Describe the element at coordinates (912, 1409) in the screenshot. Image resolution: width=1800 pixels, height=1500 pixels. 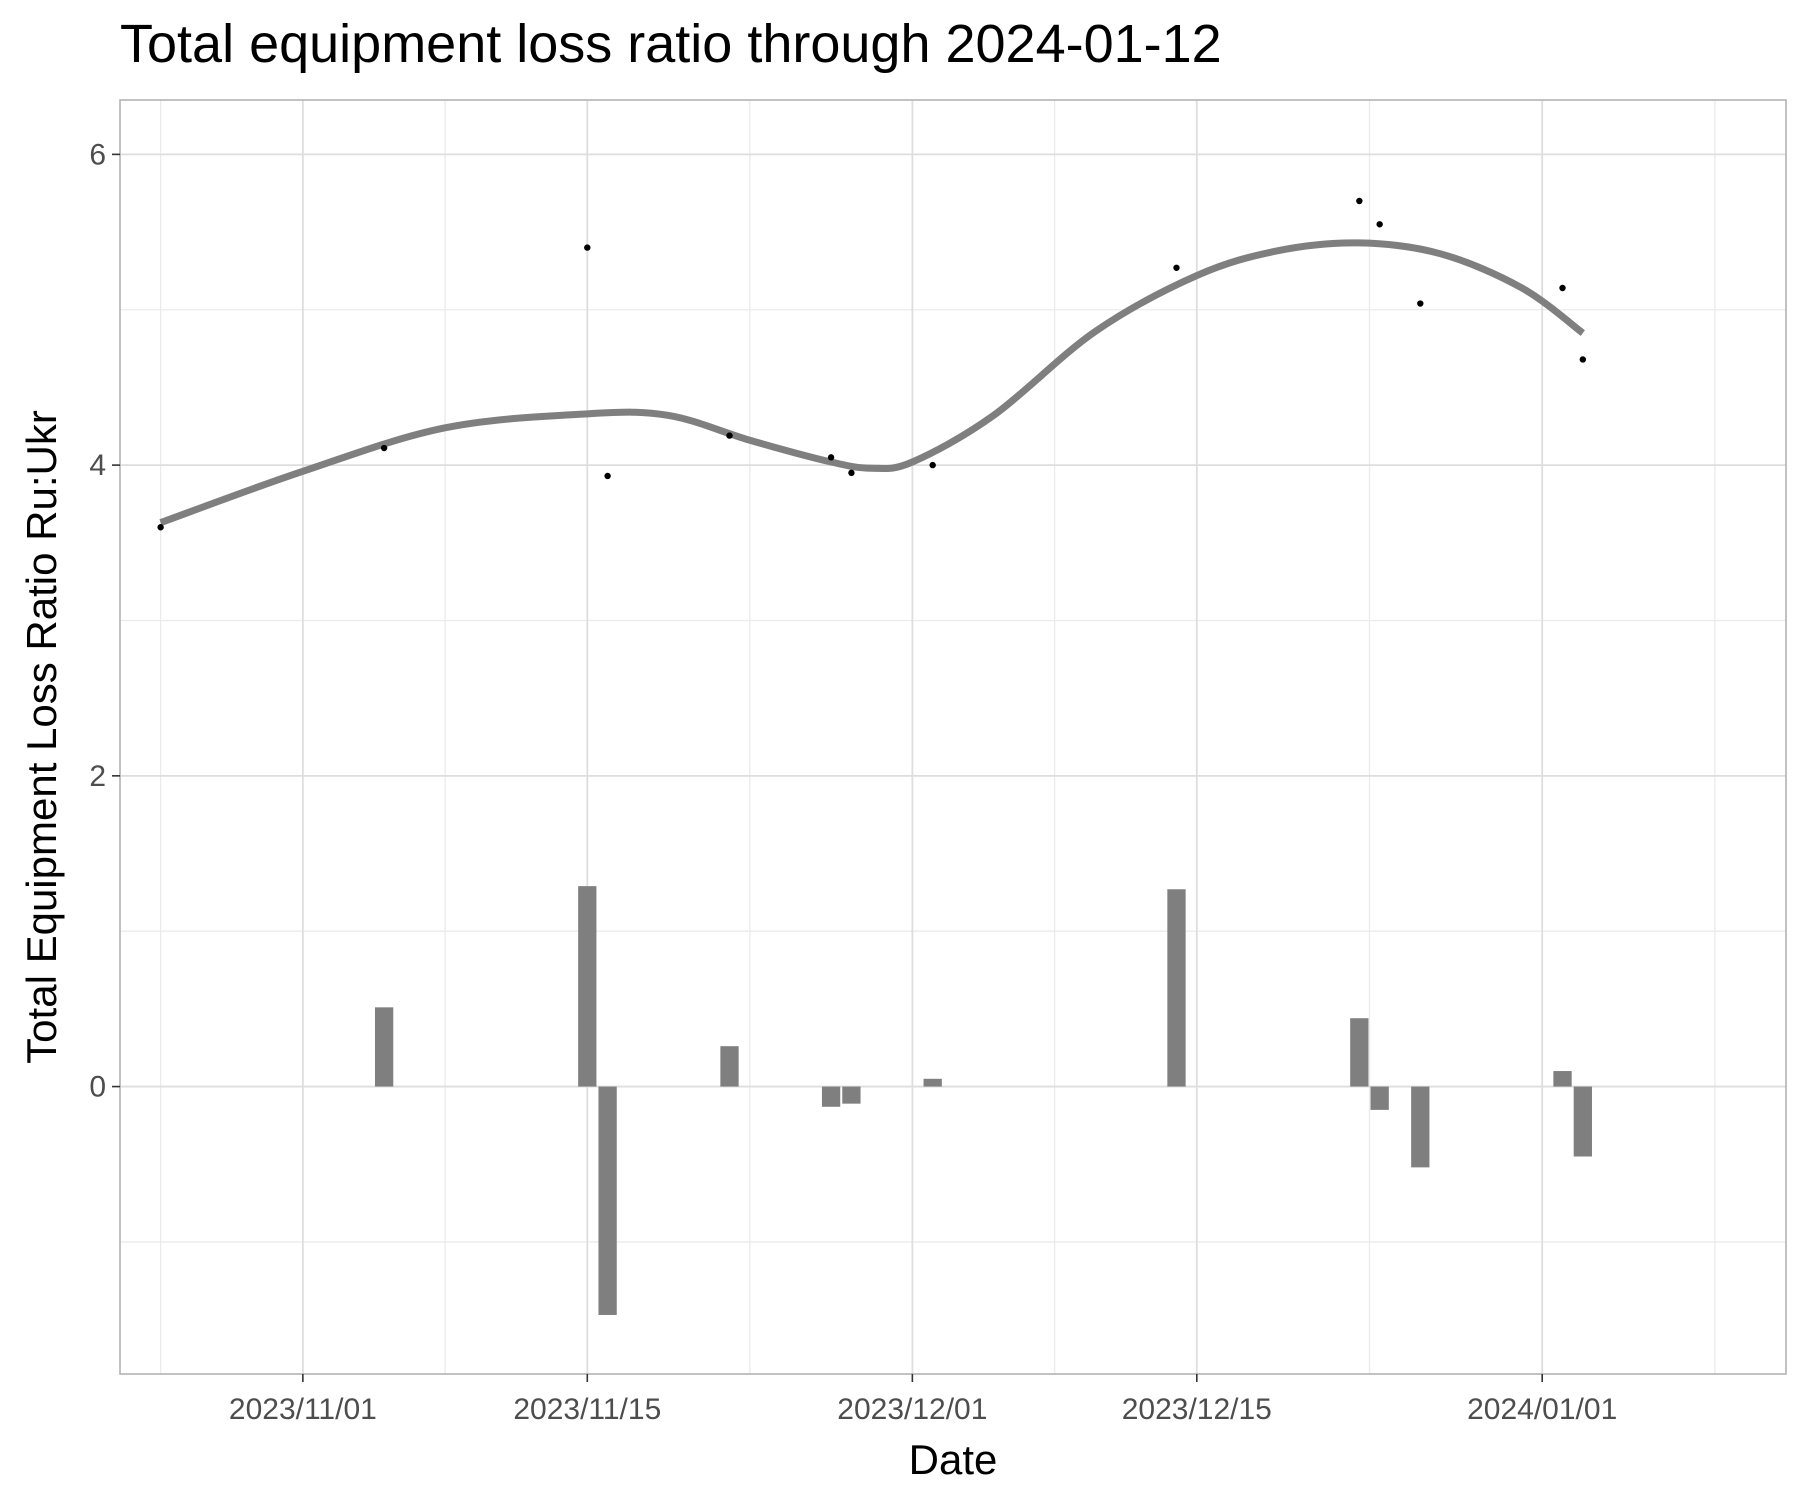
I see `x-tick-label: 2023/12/01` at that location.